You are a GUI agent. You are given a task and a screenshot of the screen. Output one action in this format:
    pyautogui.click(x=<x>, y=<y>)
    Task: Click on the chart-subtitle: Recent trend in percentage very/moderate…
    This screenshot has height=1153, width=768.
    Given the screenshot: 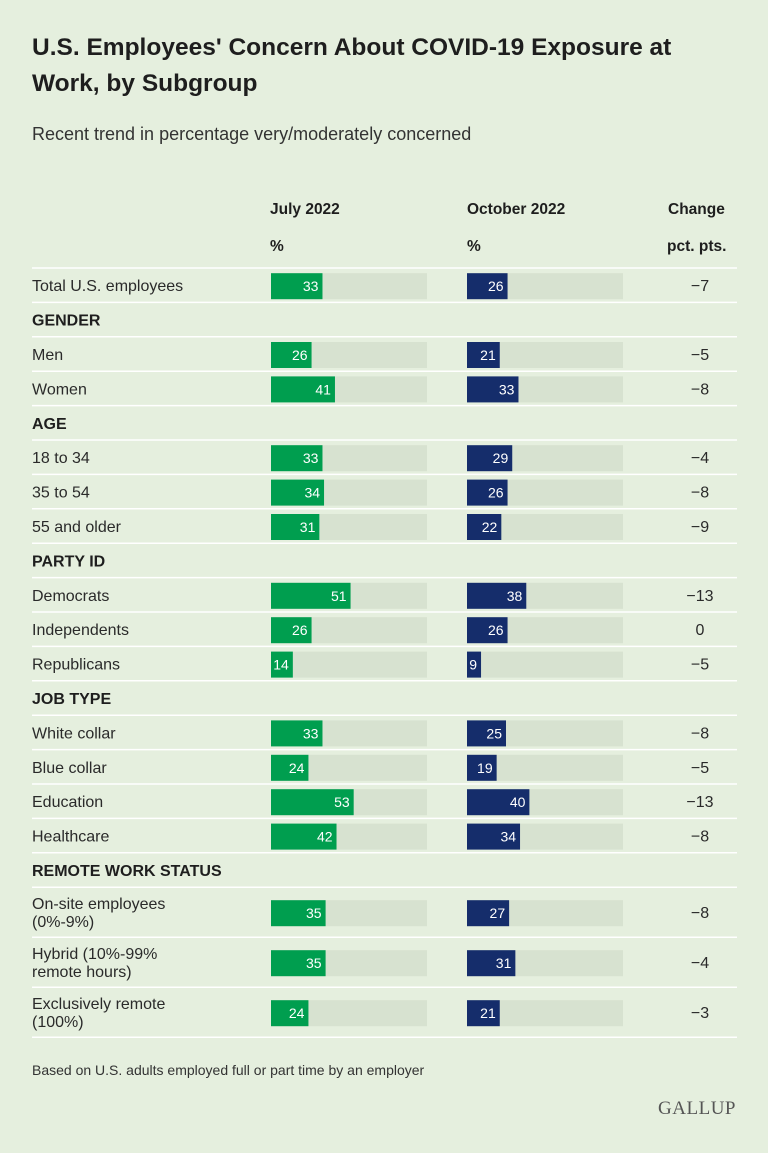 What is the action you would take?
    pyautogui.click(x=252, y=134)
    